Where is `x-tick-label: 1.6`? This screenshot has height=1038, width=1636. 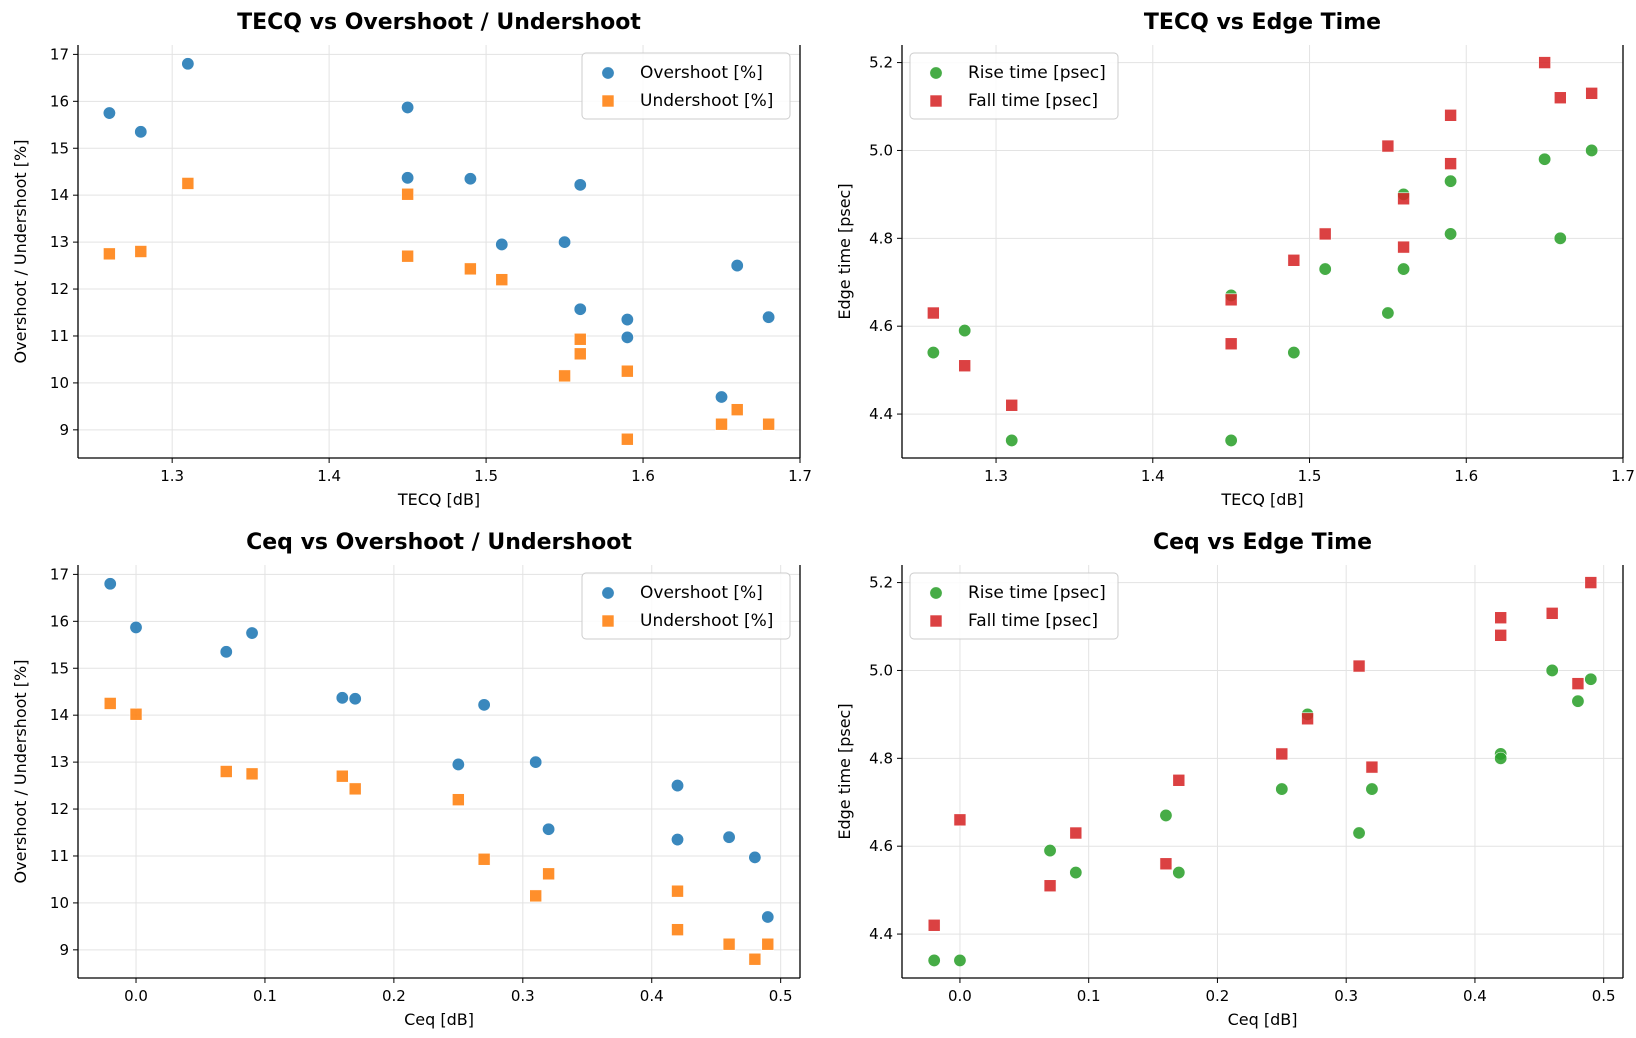
x-tick-label: 1.6 is located at coordinates (643, 476).